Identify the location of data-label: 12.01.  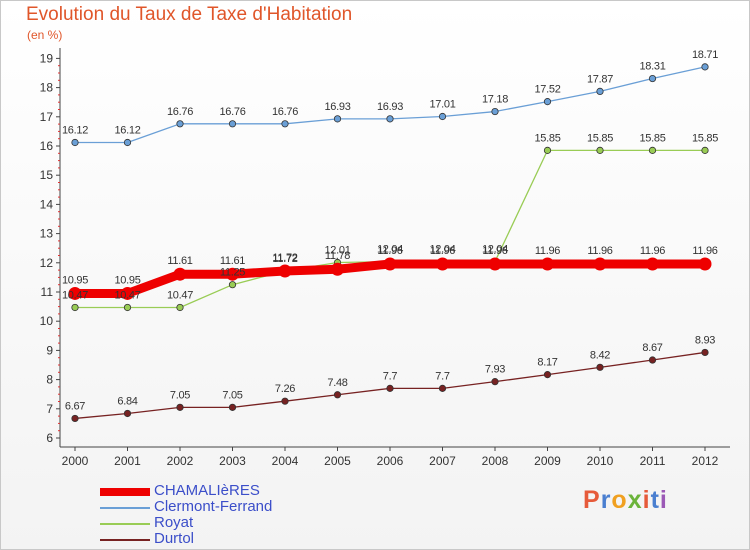
(337, 251).